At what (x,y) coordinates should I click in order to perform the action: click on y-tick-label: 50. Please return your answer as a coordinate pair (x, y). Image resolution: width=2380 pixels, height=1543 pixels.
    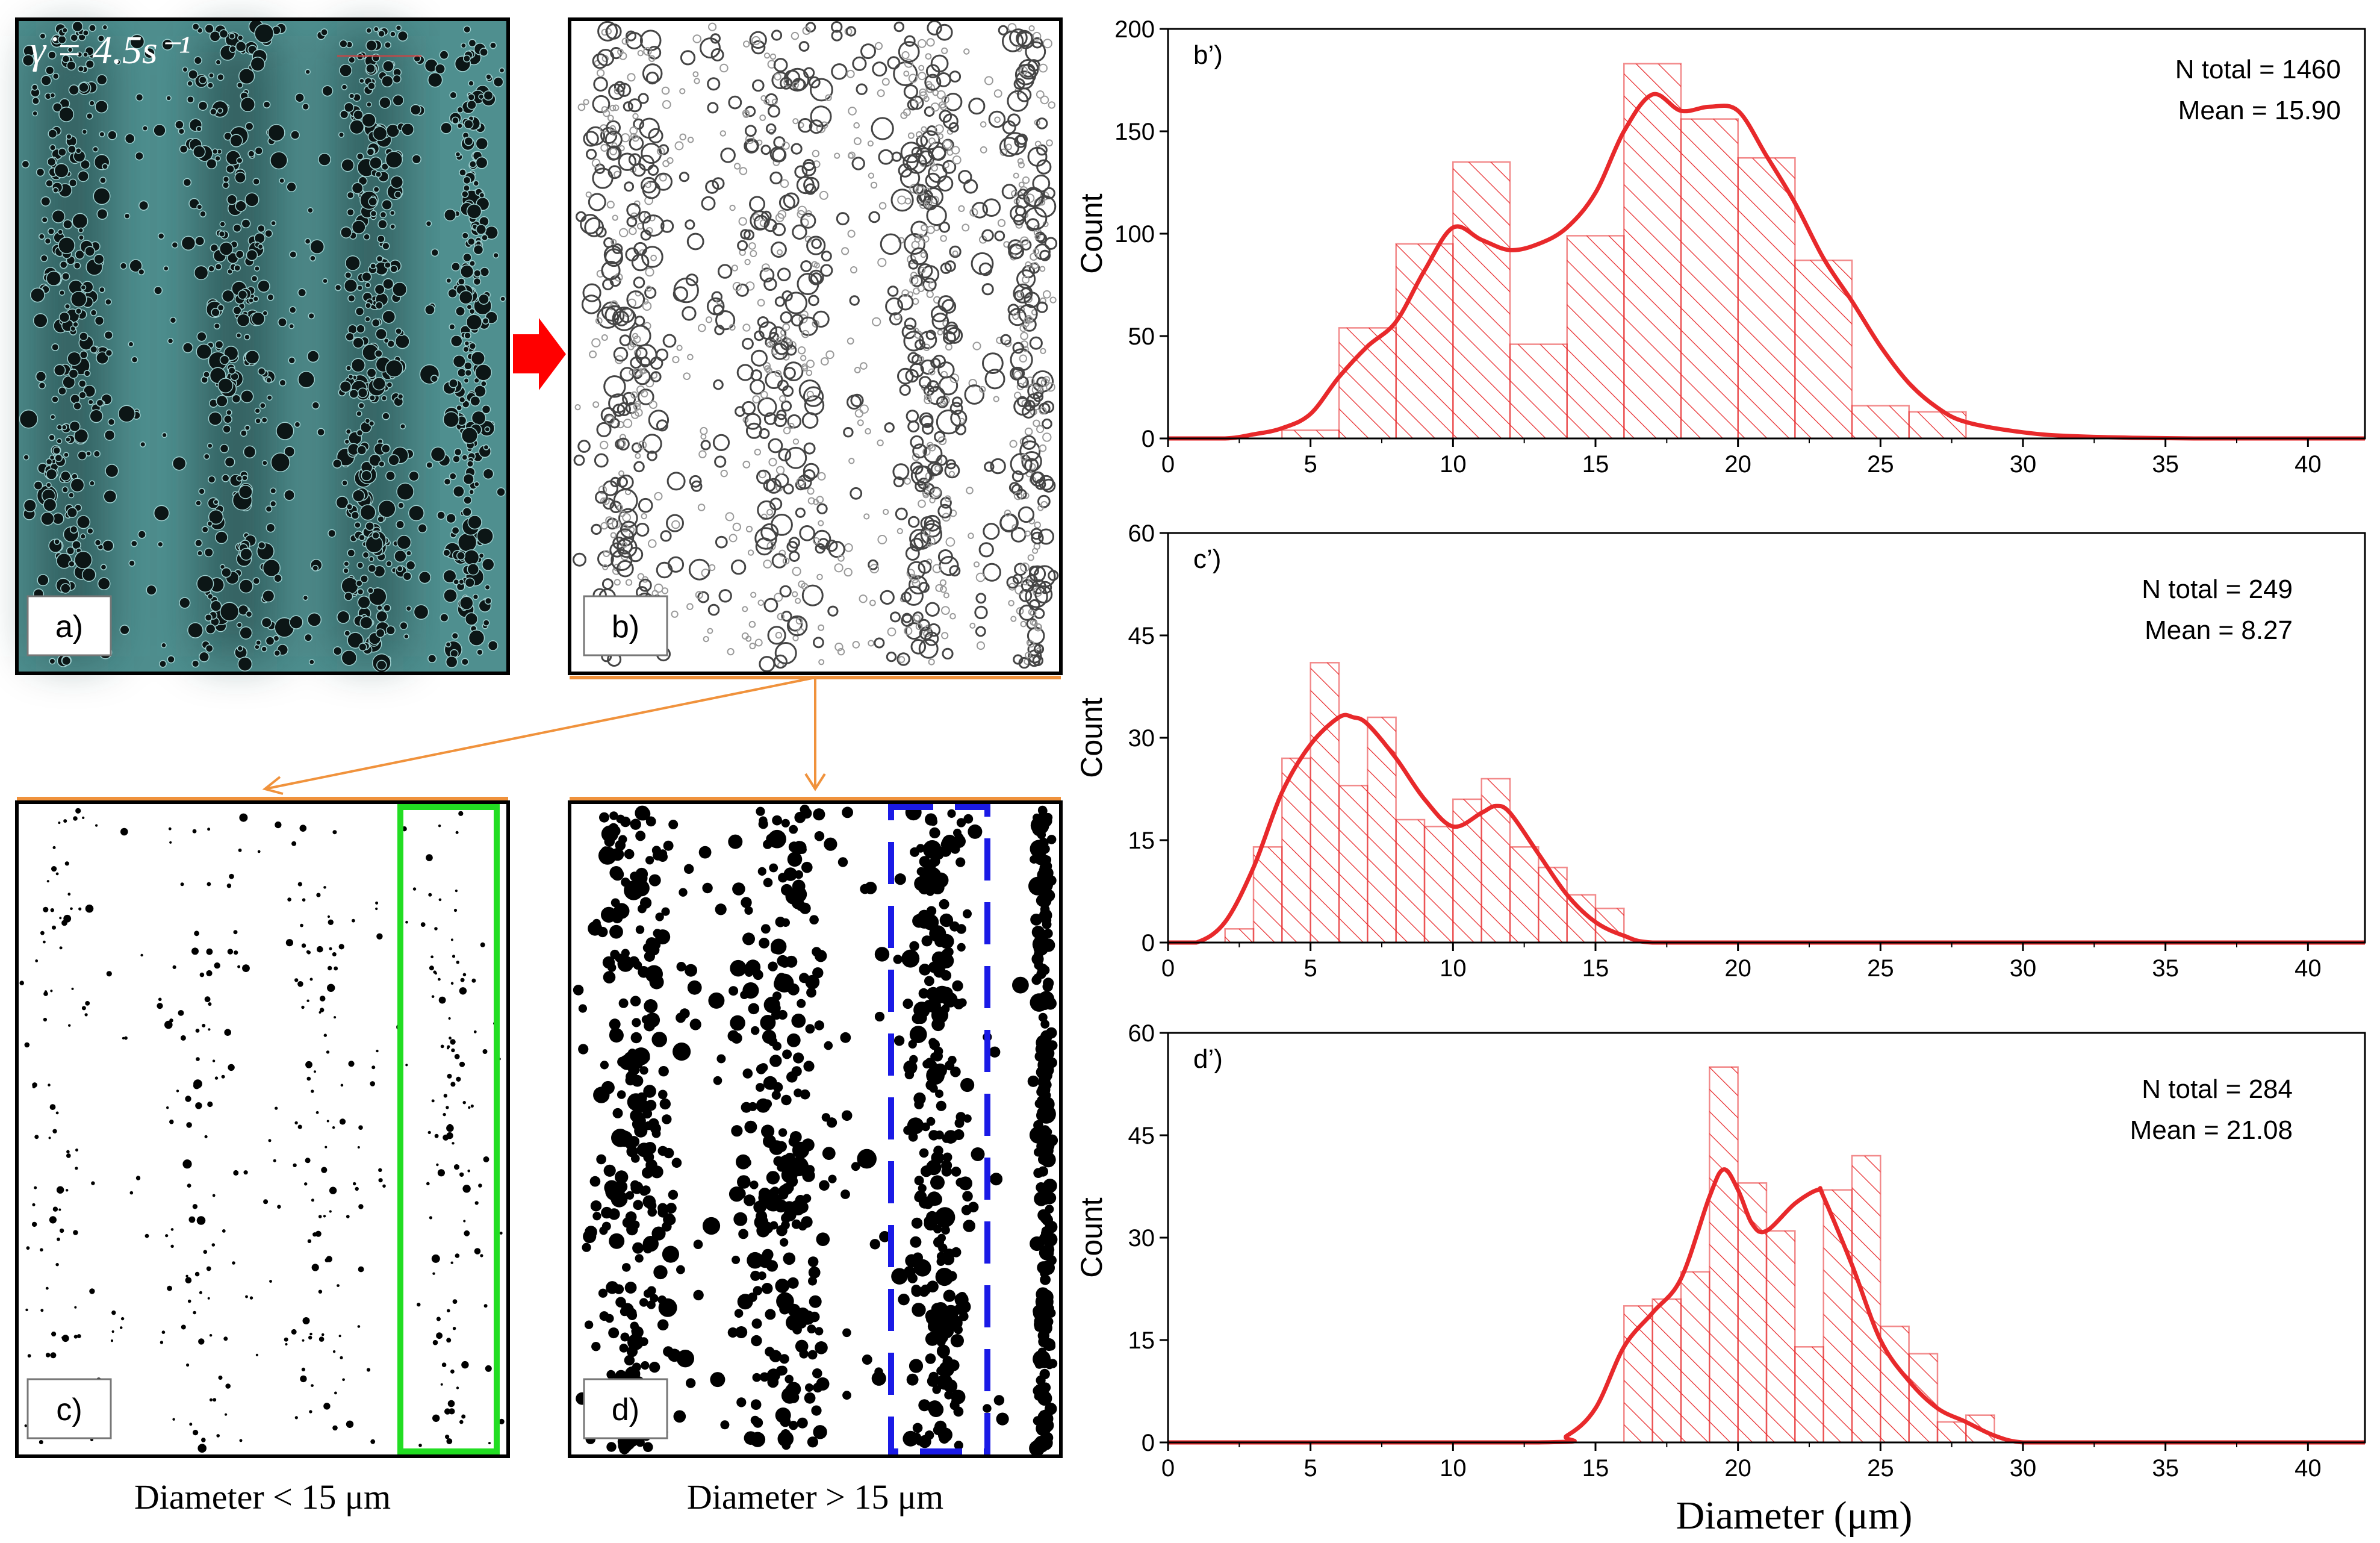
    Looking at the image, I should click on (1141, 336).